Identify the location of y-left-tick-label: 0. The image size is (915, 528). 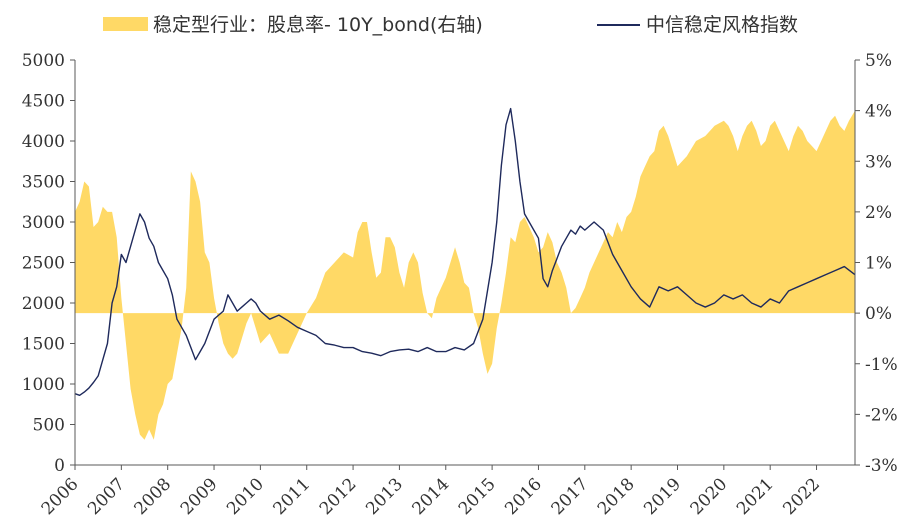
(59, 466).